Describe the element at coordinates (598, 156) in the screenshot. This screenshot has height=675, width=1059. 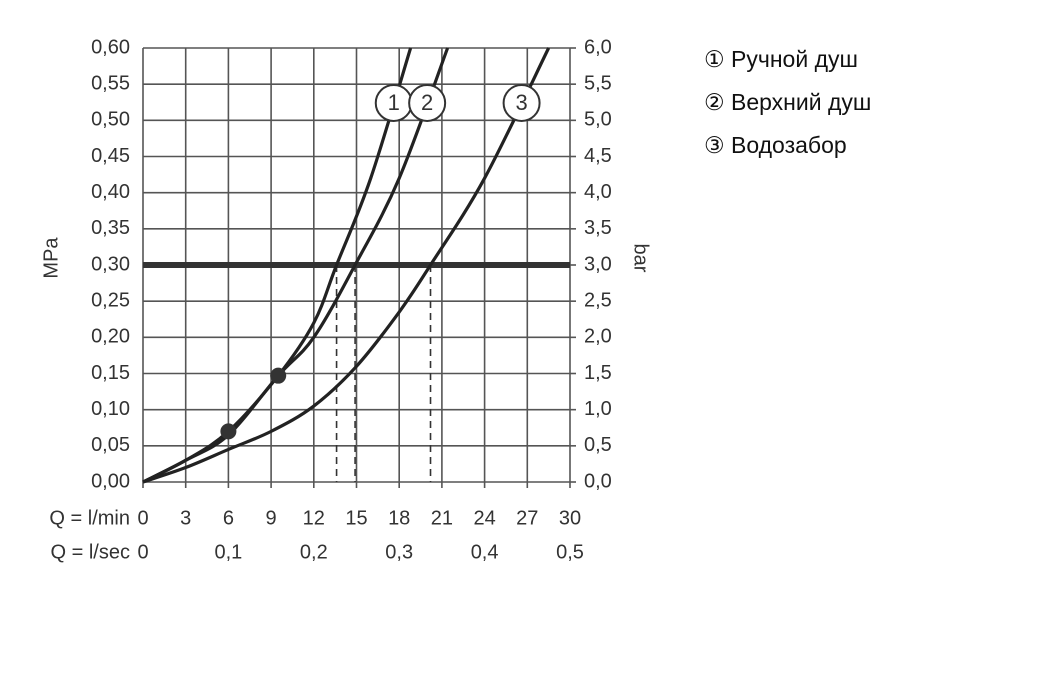
I see `y2-tick-label: 4,5` at that location.